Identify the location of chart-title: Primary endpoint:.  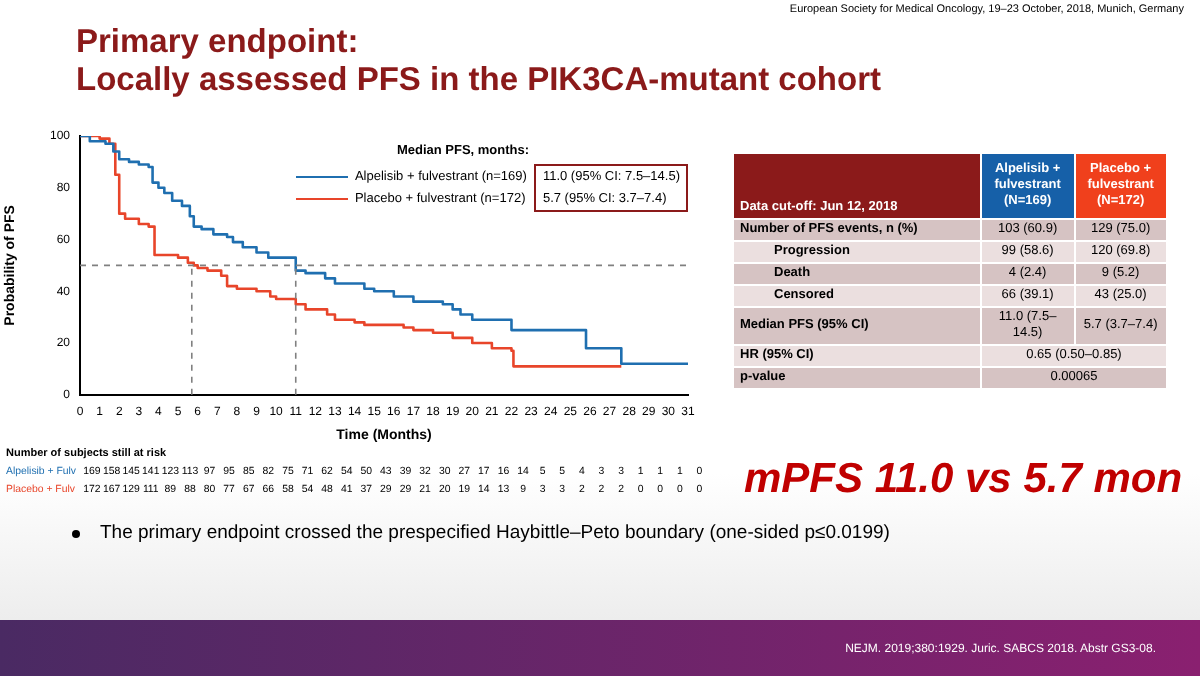
(218, 43).